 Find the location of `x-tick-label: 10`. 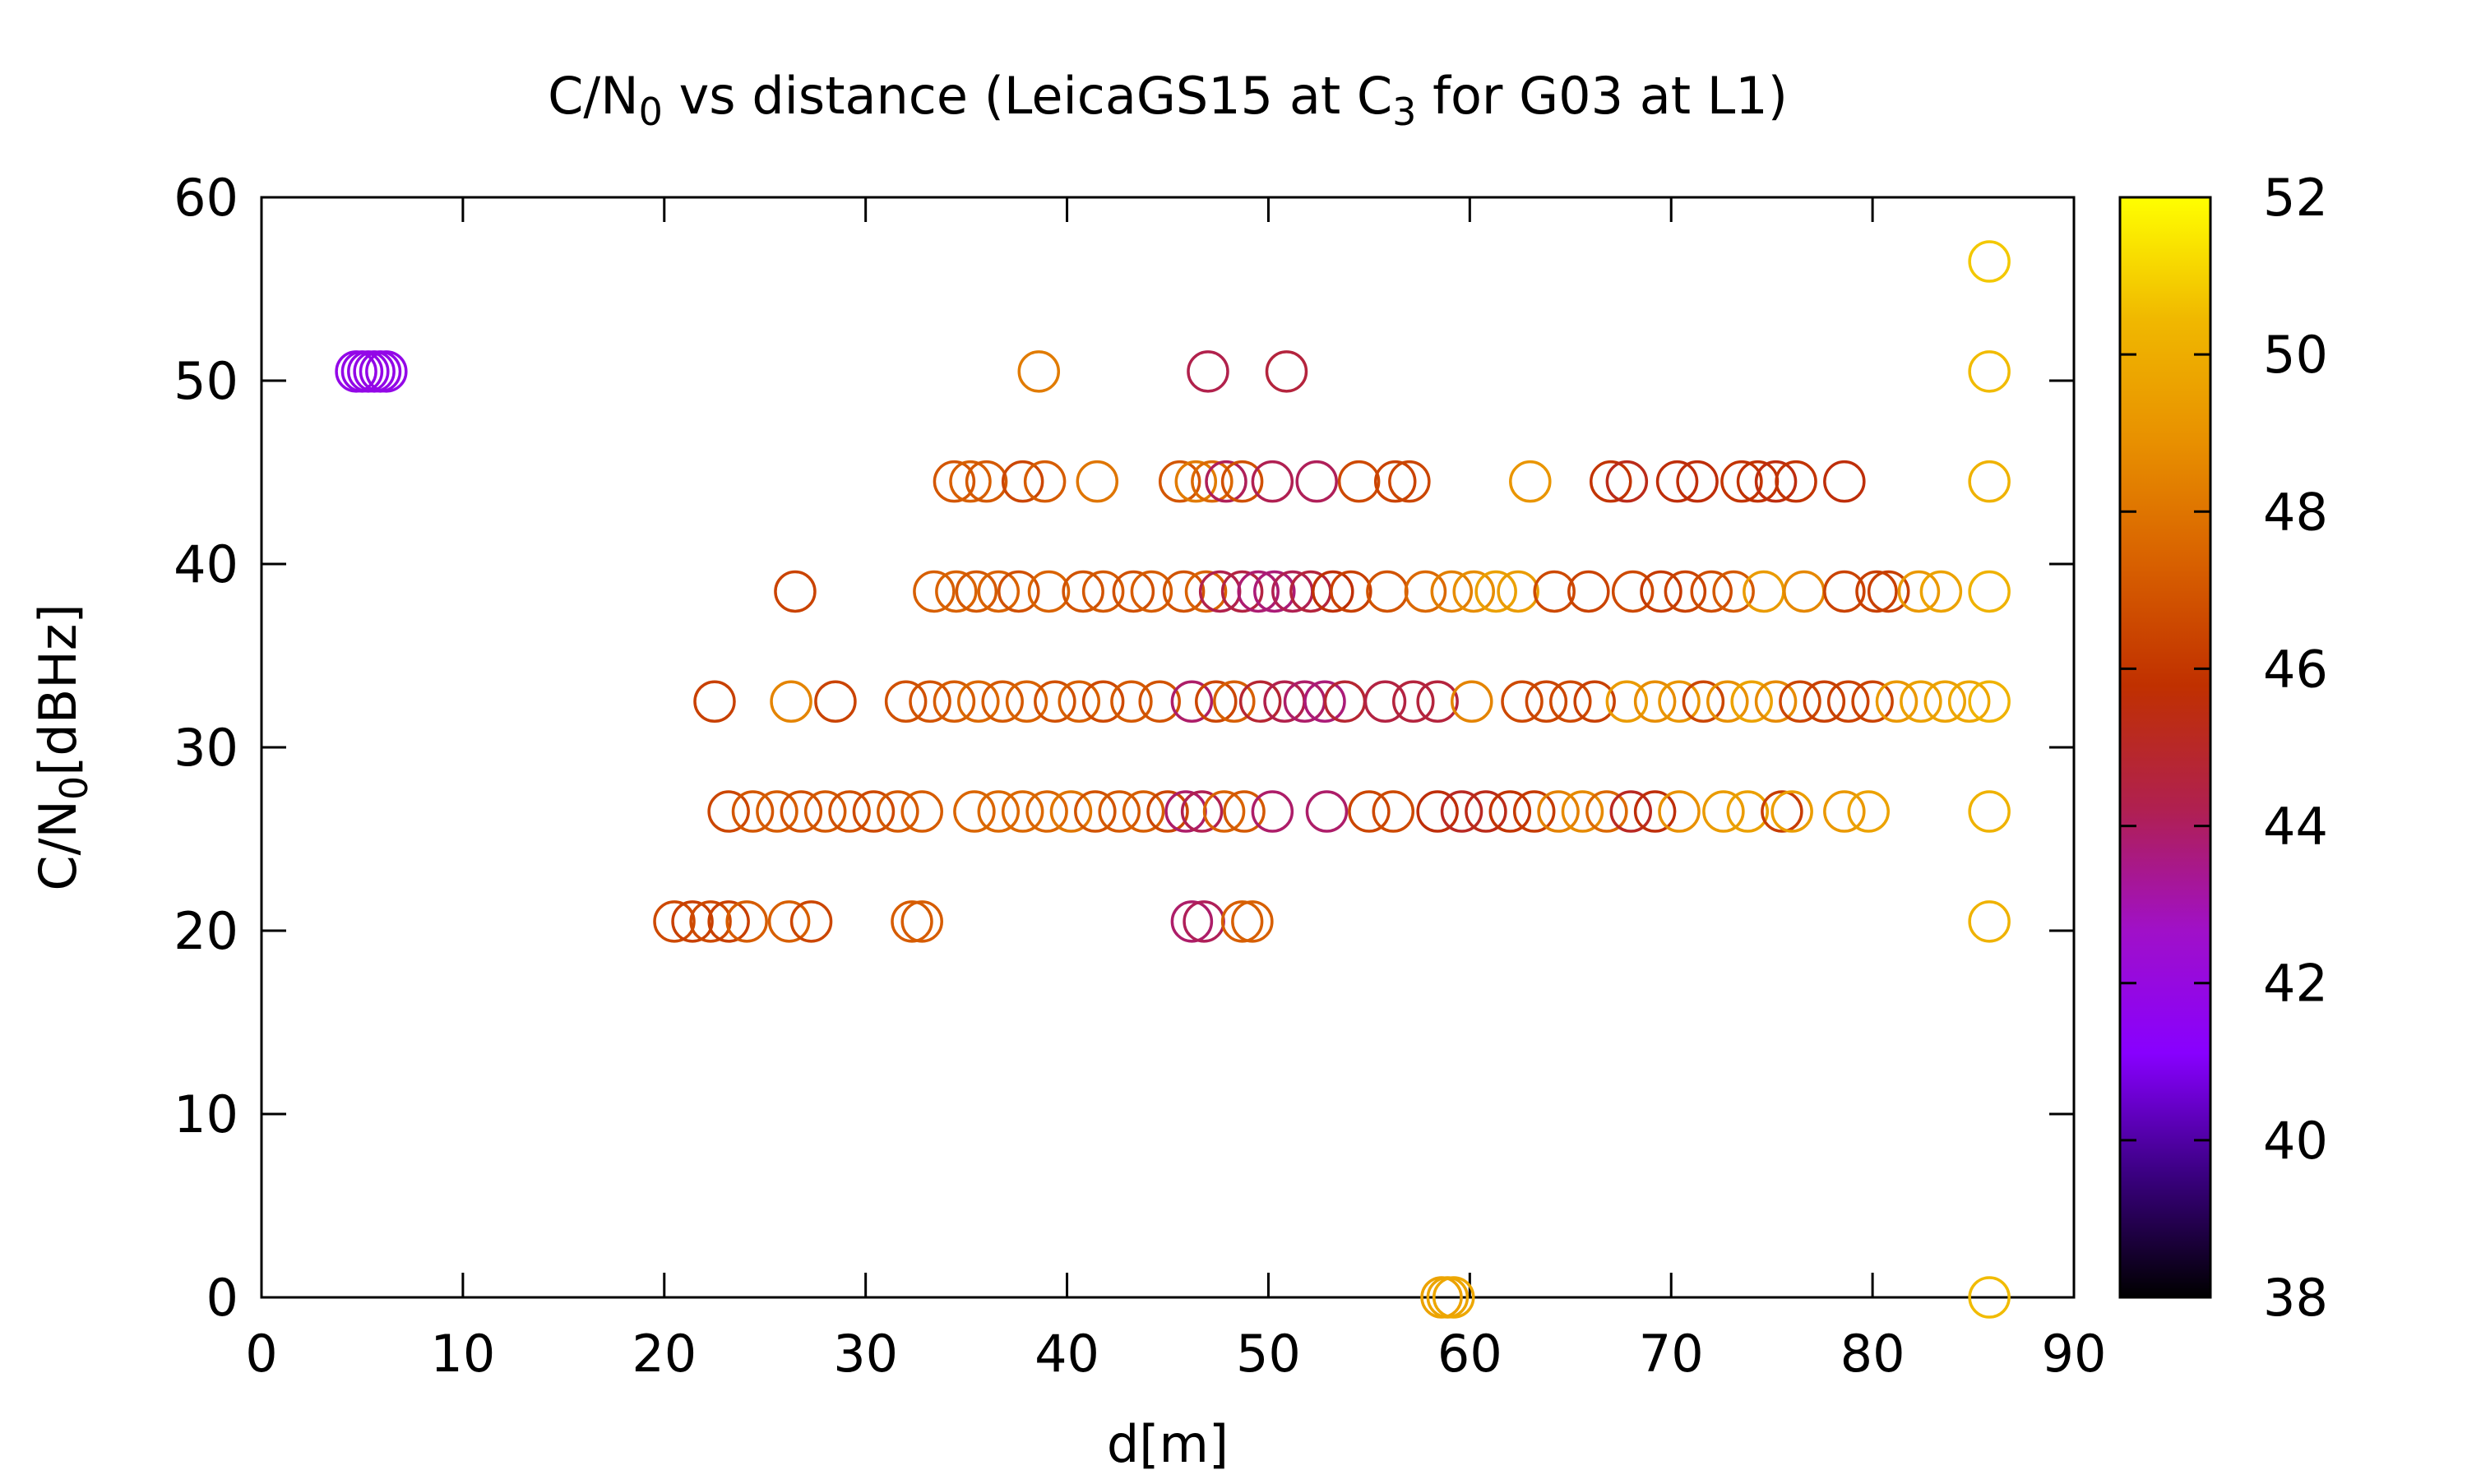

x-tick-label: 10 is located at coordinates (463, 1354).